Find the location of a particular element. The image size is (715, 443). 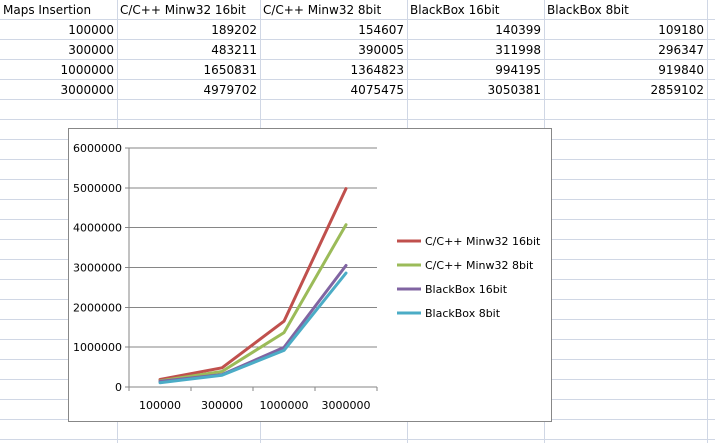

cell-r1-bb16: 140399 is located at coordinates (518, 30).